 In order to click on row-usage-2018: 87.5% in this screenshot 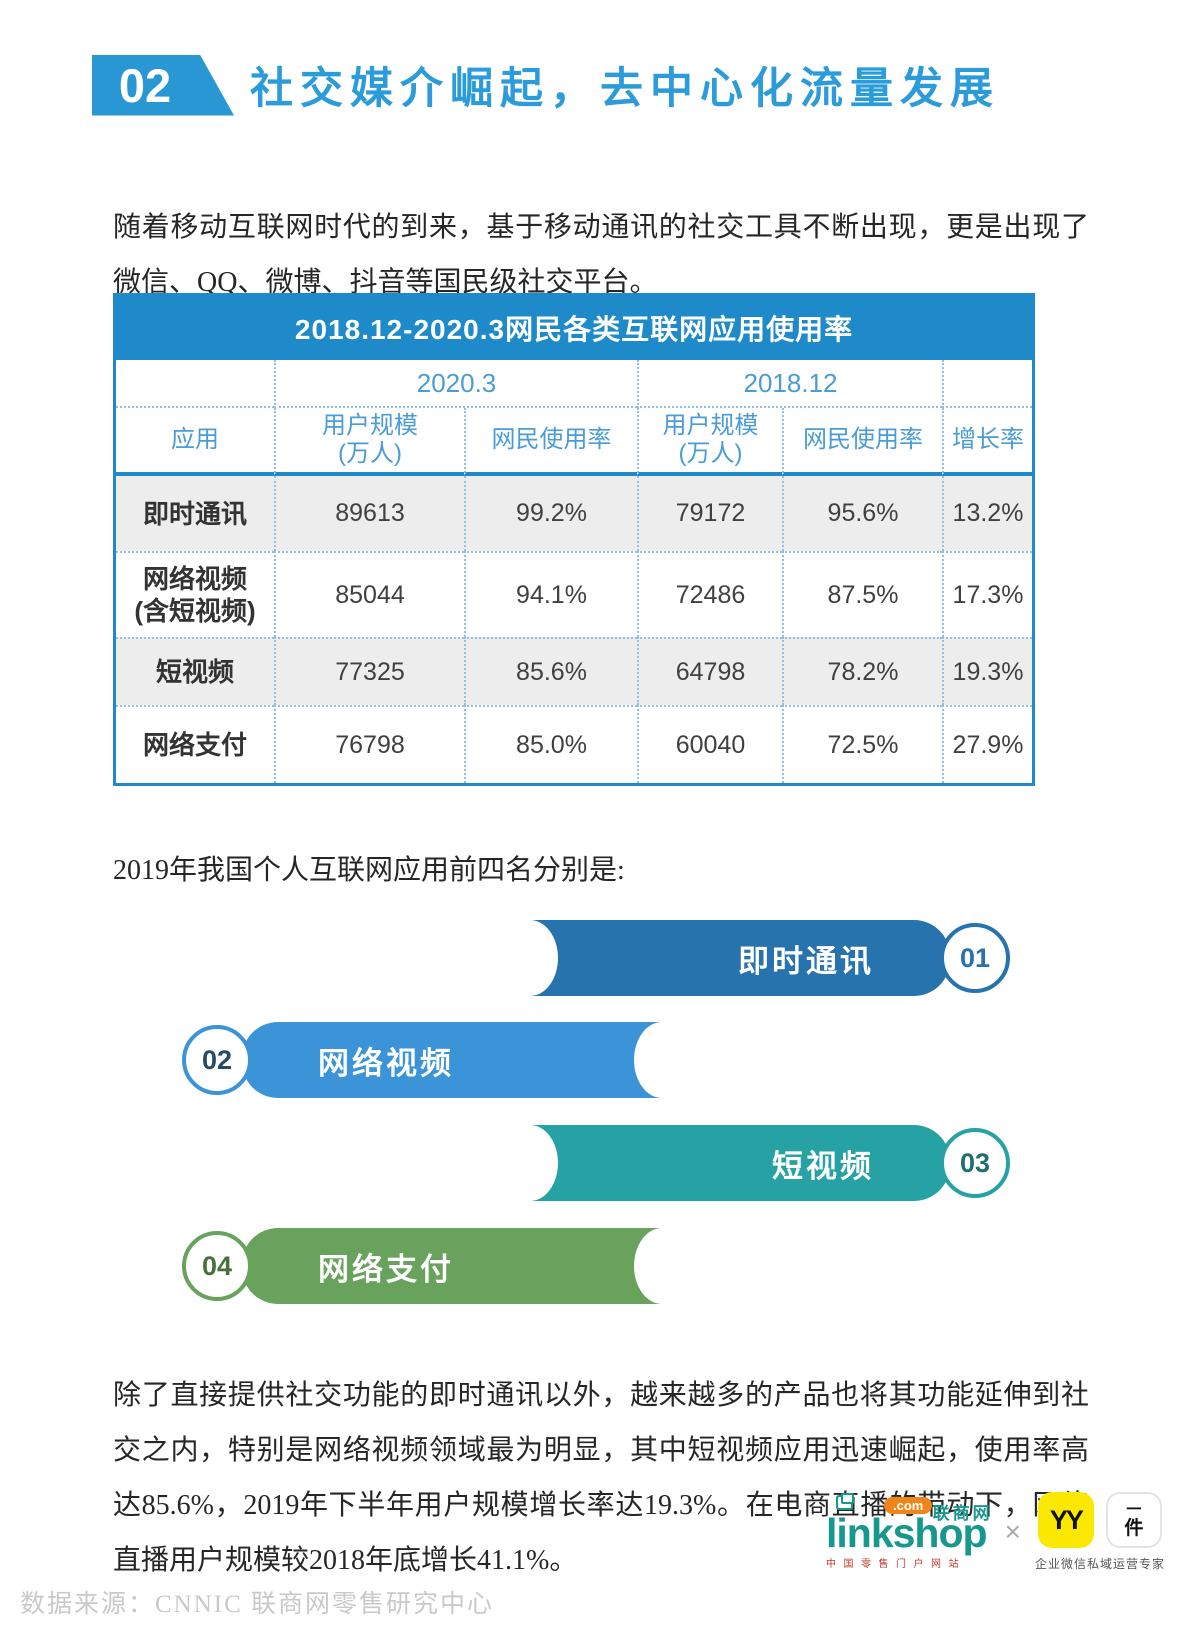, I will do `click(862, 594)`.